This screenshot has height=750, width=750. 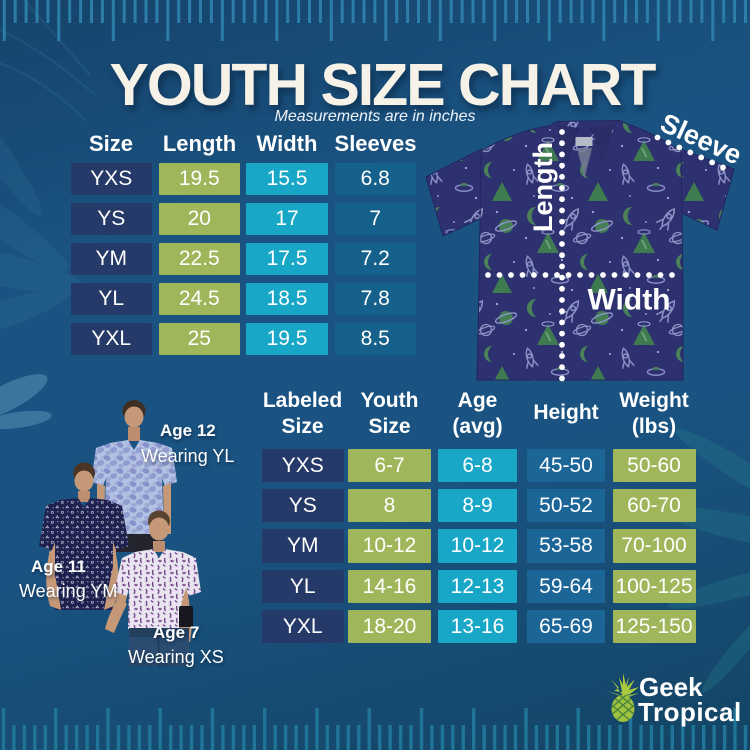 I want to click on svg-text: Geek, so click(x=671, y=687).